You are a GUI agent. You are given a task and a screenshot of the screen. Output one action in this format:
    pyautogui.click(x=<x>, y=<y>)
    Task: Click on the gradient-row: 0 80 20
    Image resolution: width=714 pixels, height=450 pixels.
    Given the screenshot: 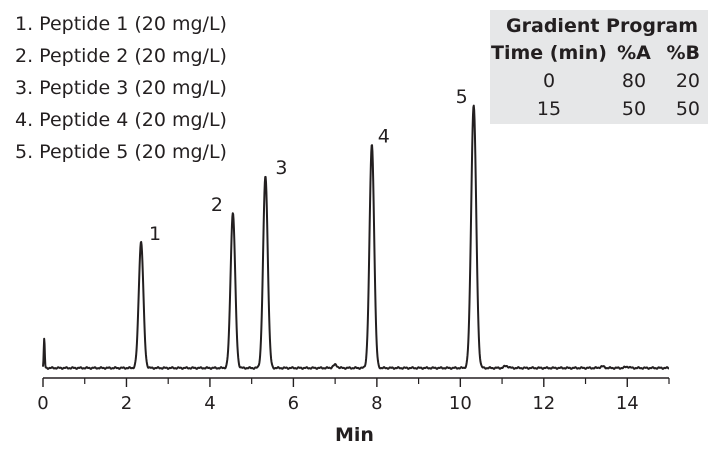 What is the action you would take?
    pyautogui.click(x=595, y=81)
    